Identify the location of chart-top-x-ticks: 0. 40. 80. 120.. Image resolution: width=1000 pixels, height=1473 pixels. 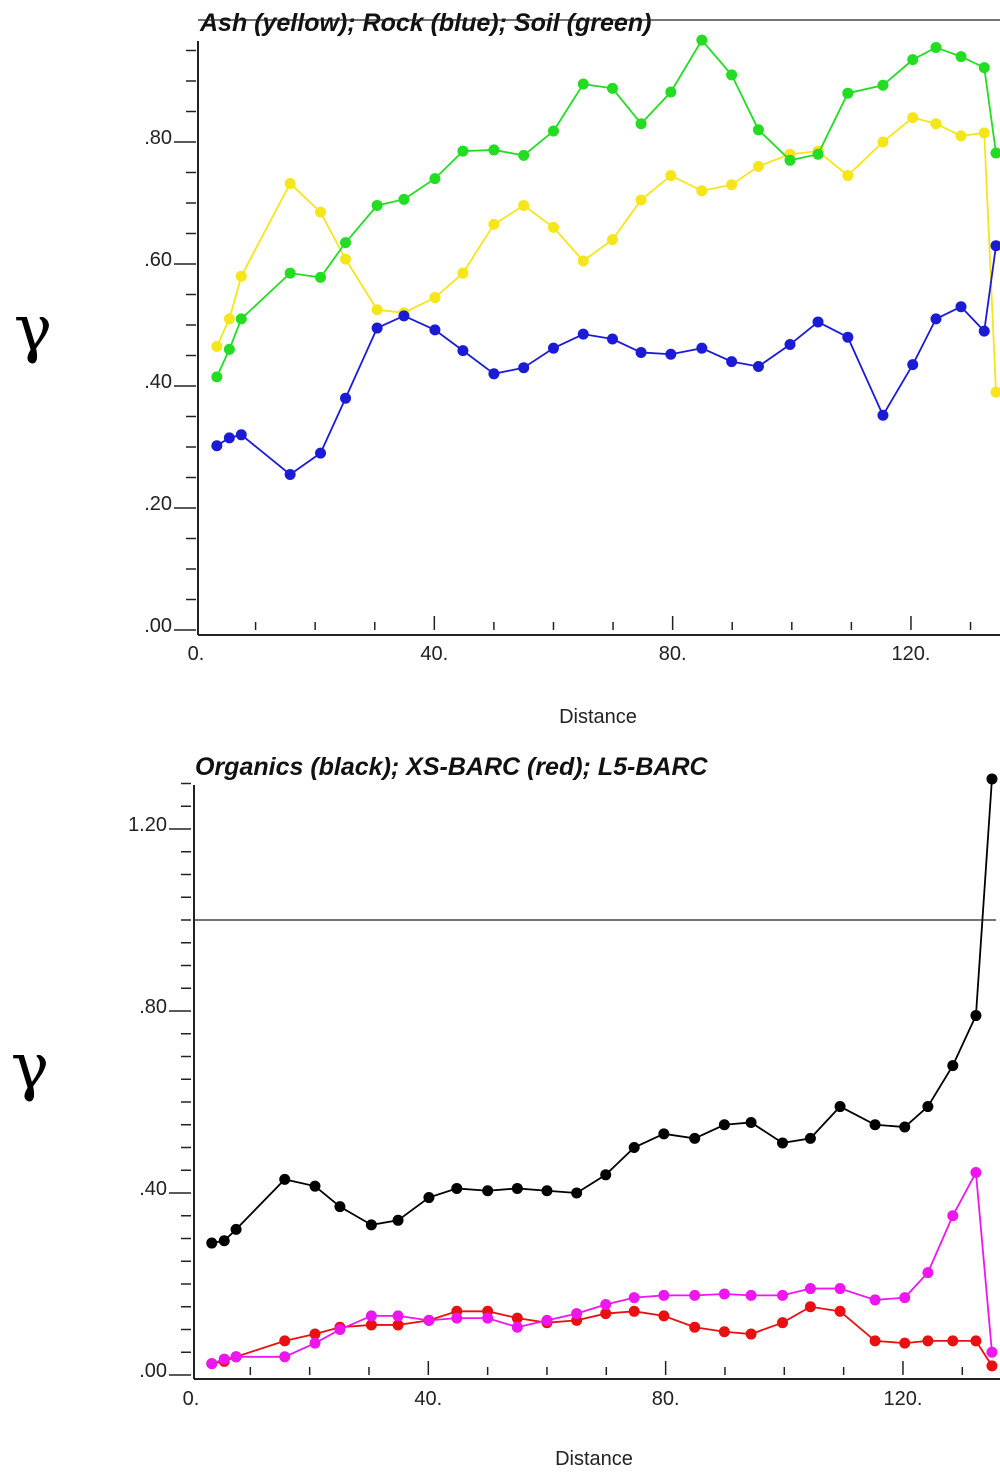
(580, 640).